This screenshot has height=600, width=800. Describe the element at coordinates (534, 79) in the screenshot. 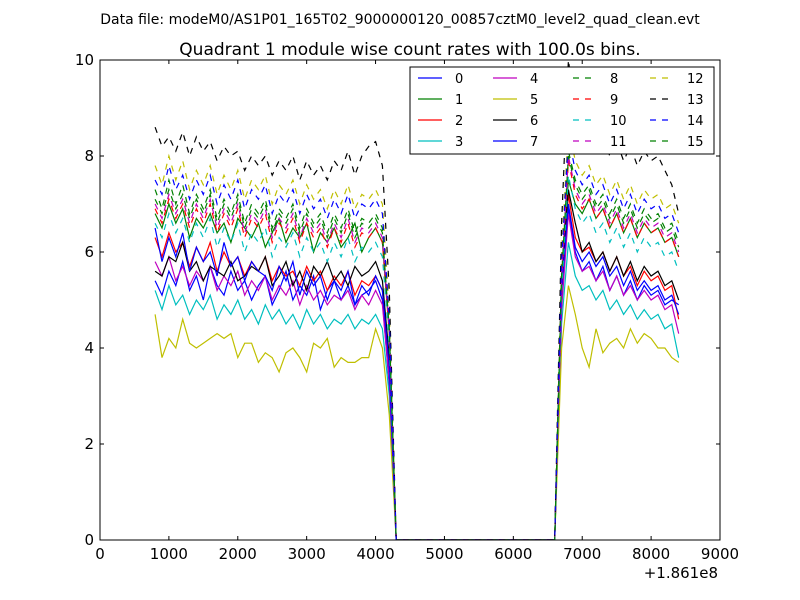

I see `legend-label-4: 4` at that location.